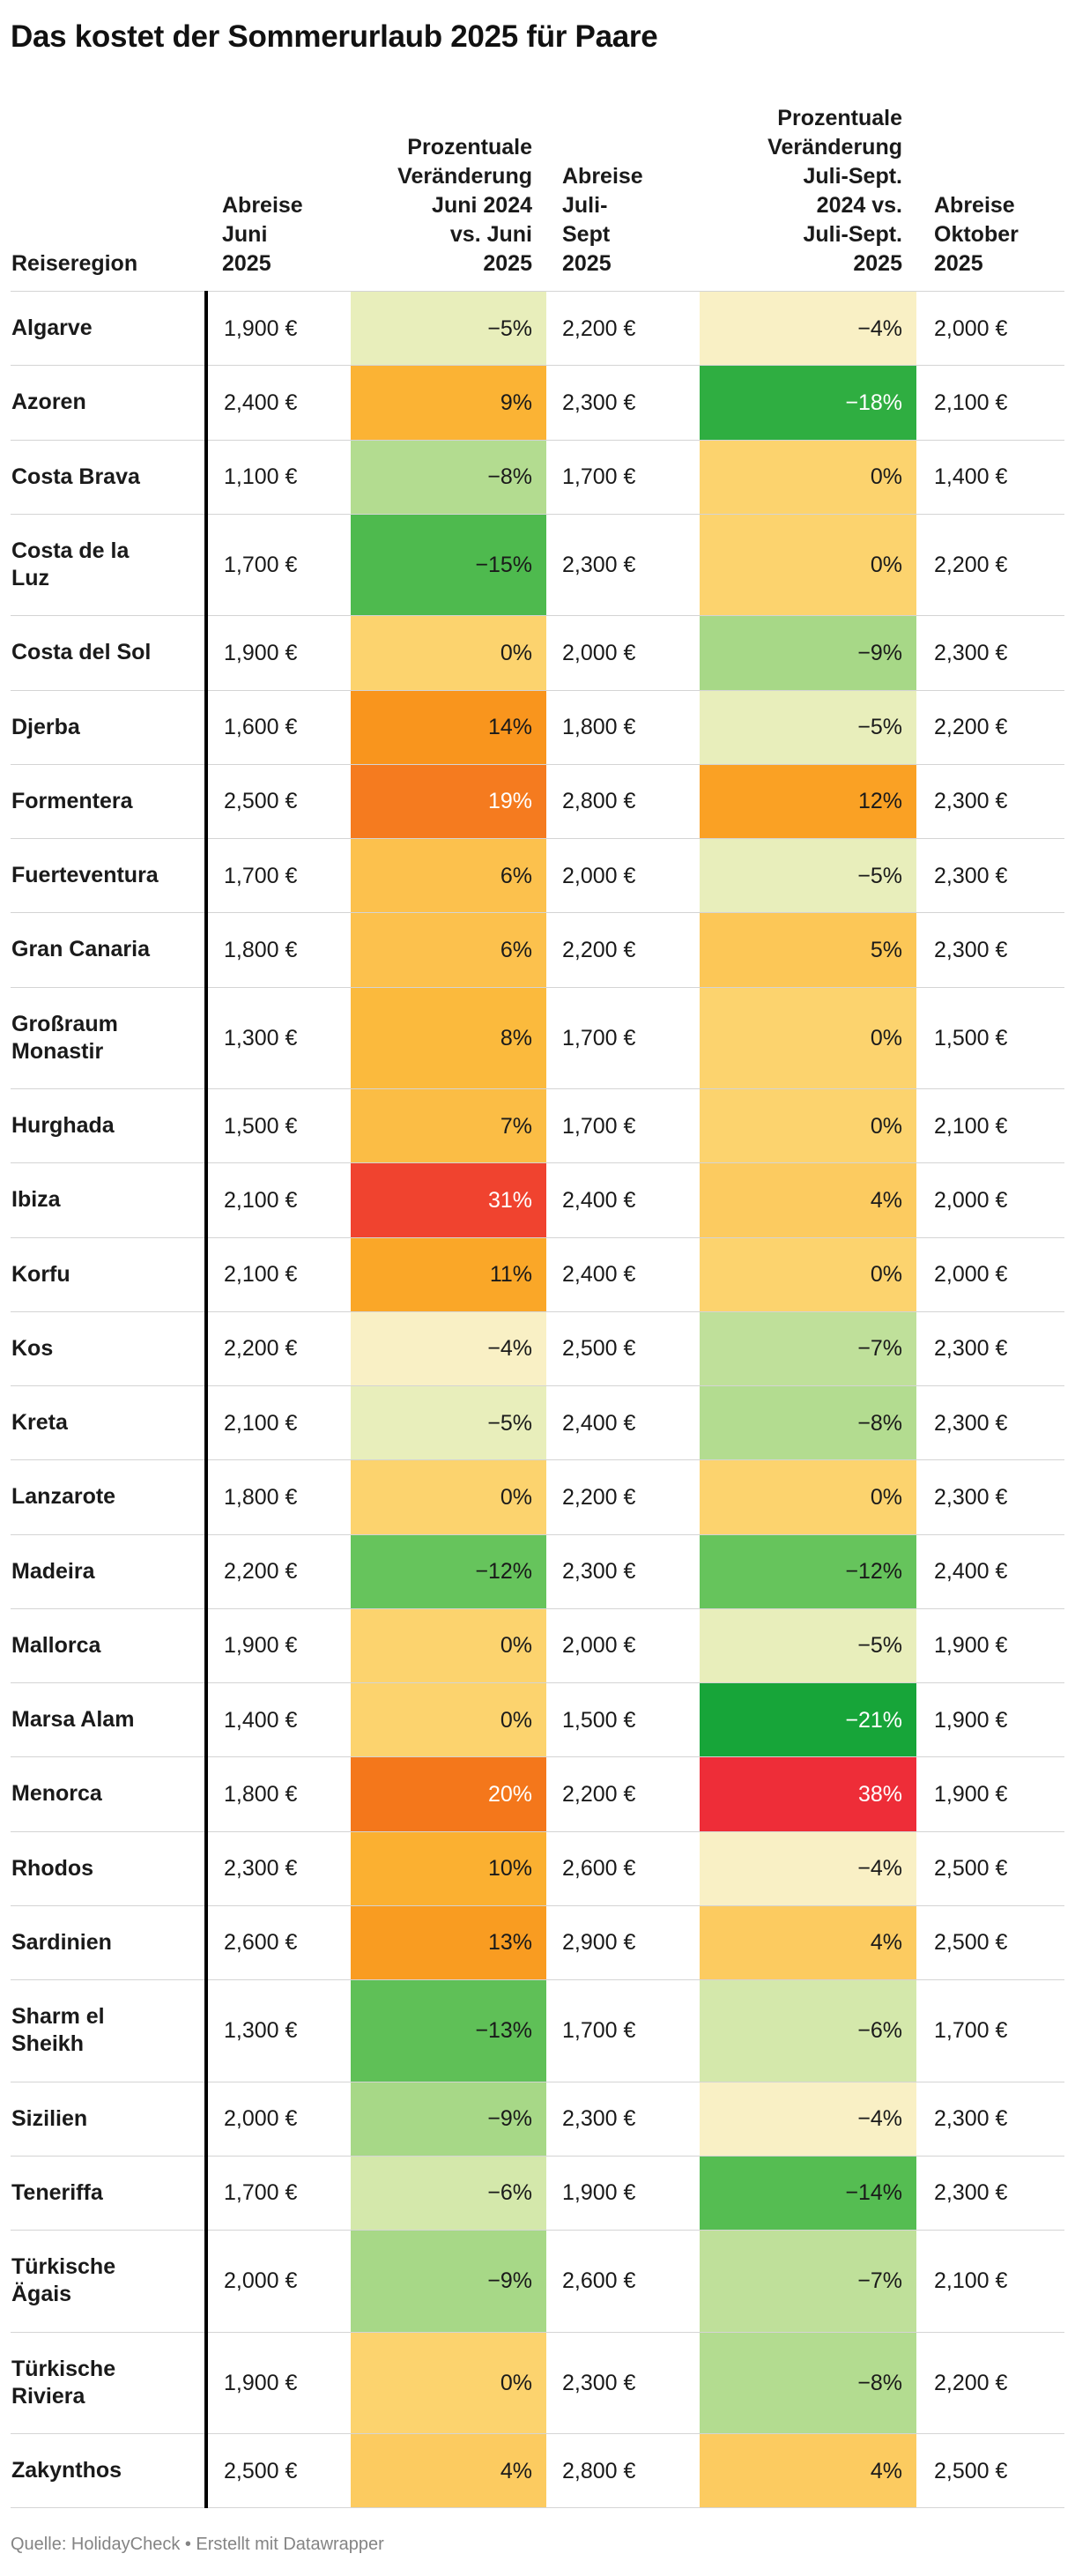 The image size is (1075, 2576). Describe the element at coordinates (808, 1793) in the screenshot. I see `julsep-change-cell: 38%` at that location.